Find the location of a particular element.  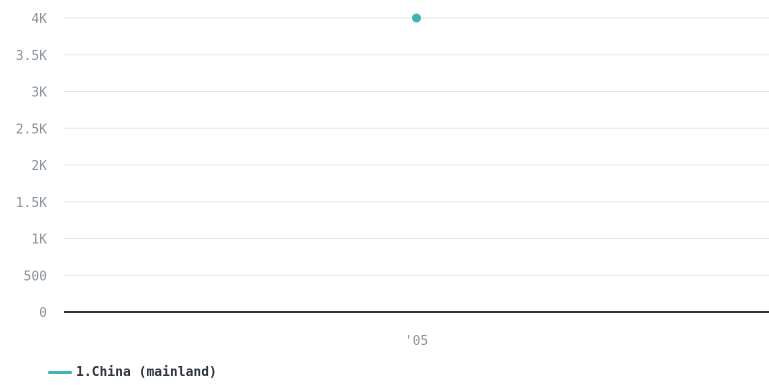

y-tick-label: 1.5K is located at coordinates (31, 203).